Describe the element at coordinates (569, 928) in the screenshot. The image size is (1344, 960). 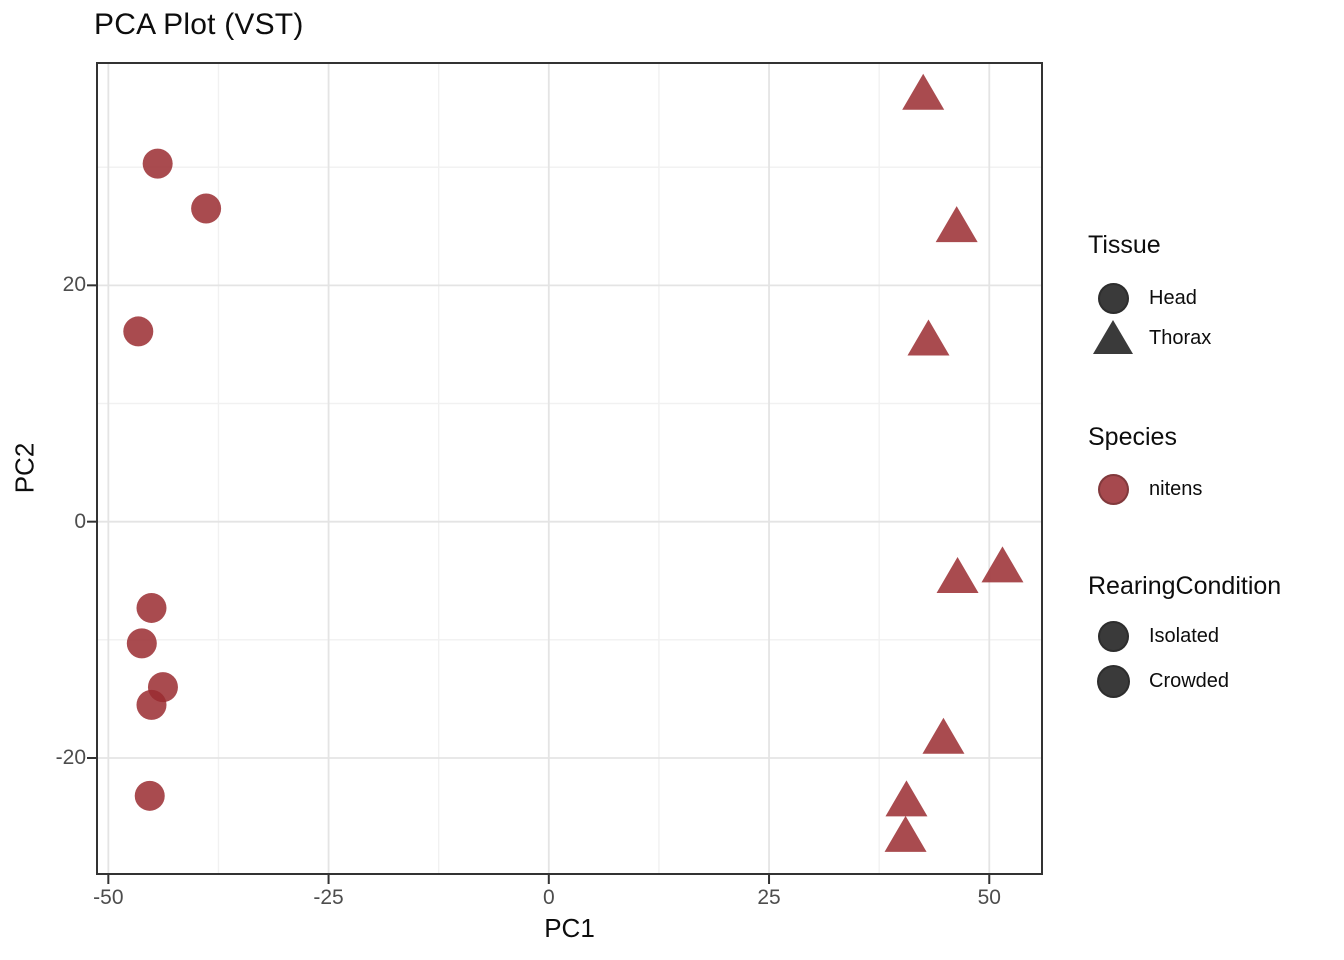
I see `x-axis-title: PC1` at that location.